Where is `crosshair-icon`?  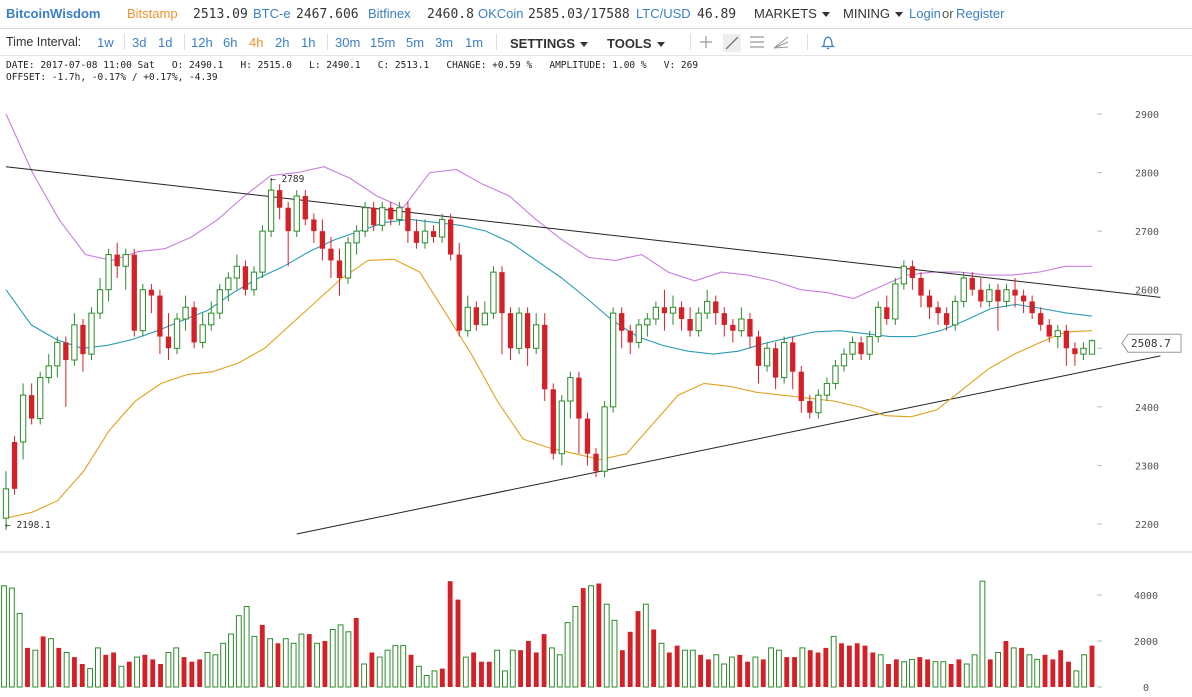 crosshair-icon is located at coordinates (706, 42).